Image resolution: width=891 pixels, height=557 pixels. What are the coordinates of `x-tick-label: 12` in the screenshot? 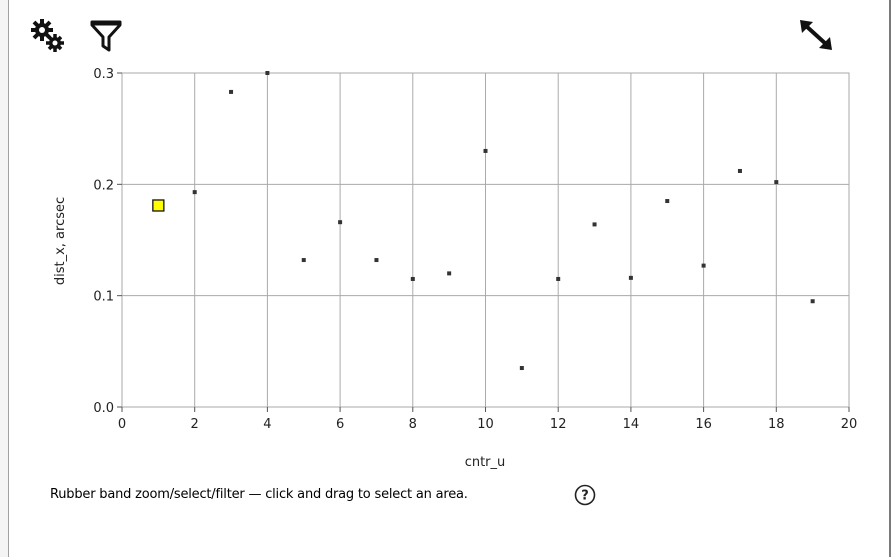 It's located at (558, 424).